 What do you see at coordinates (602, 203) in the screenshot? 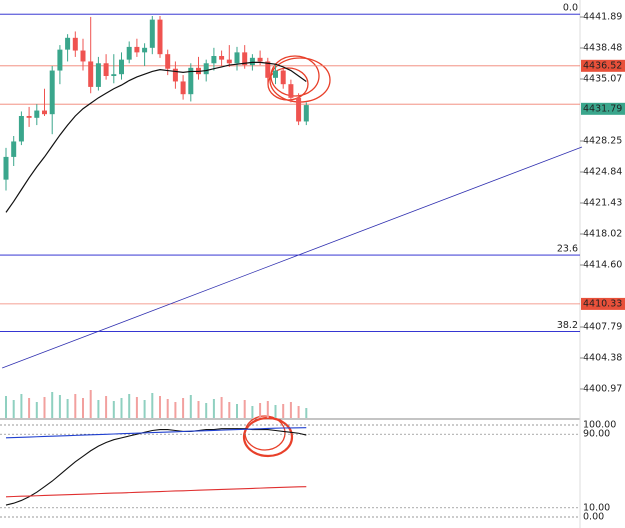
I see `y-tick-label: 4421.43` at bounding box center [602, 203].